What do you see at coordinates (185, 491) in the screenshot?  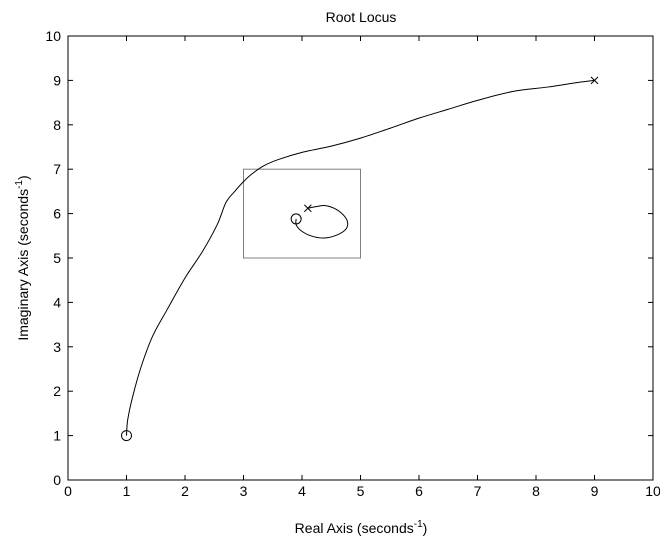 I see `x-tick-label: 2` at bounding box center [185, 491].